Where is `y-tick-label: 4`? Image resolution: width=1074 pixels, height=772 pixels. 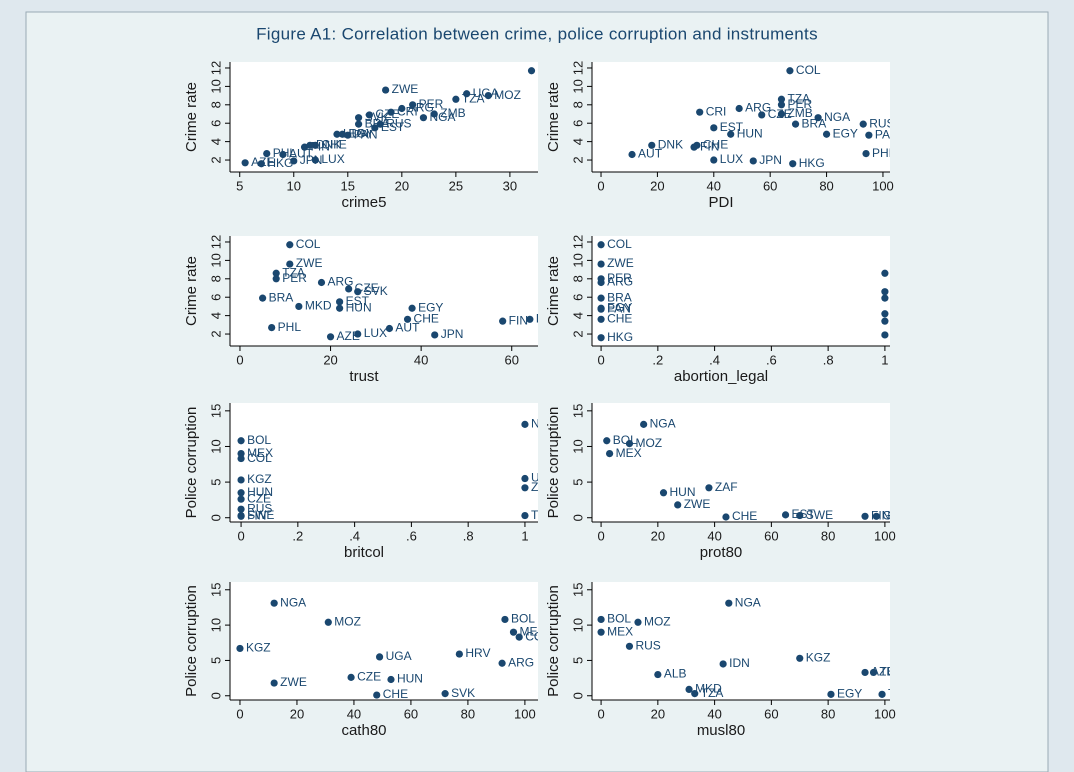 y-tick-label: 4 is located at coordinates (577, 315).